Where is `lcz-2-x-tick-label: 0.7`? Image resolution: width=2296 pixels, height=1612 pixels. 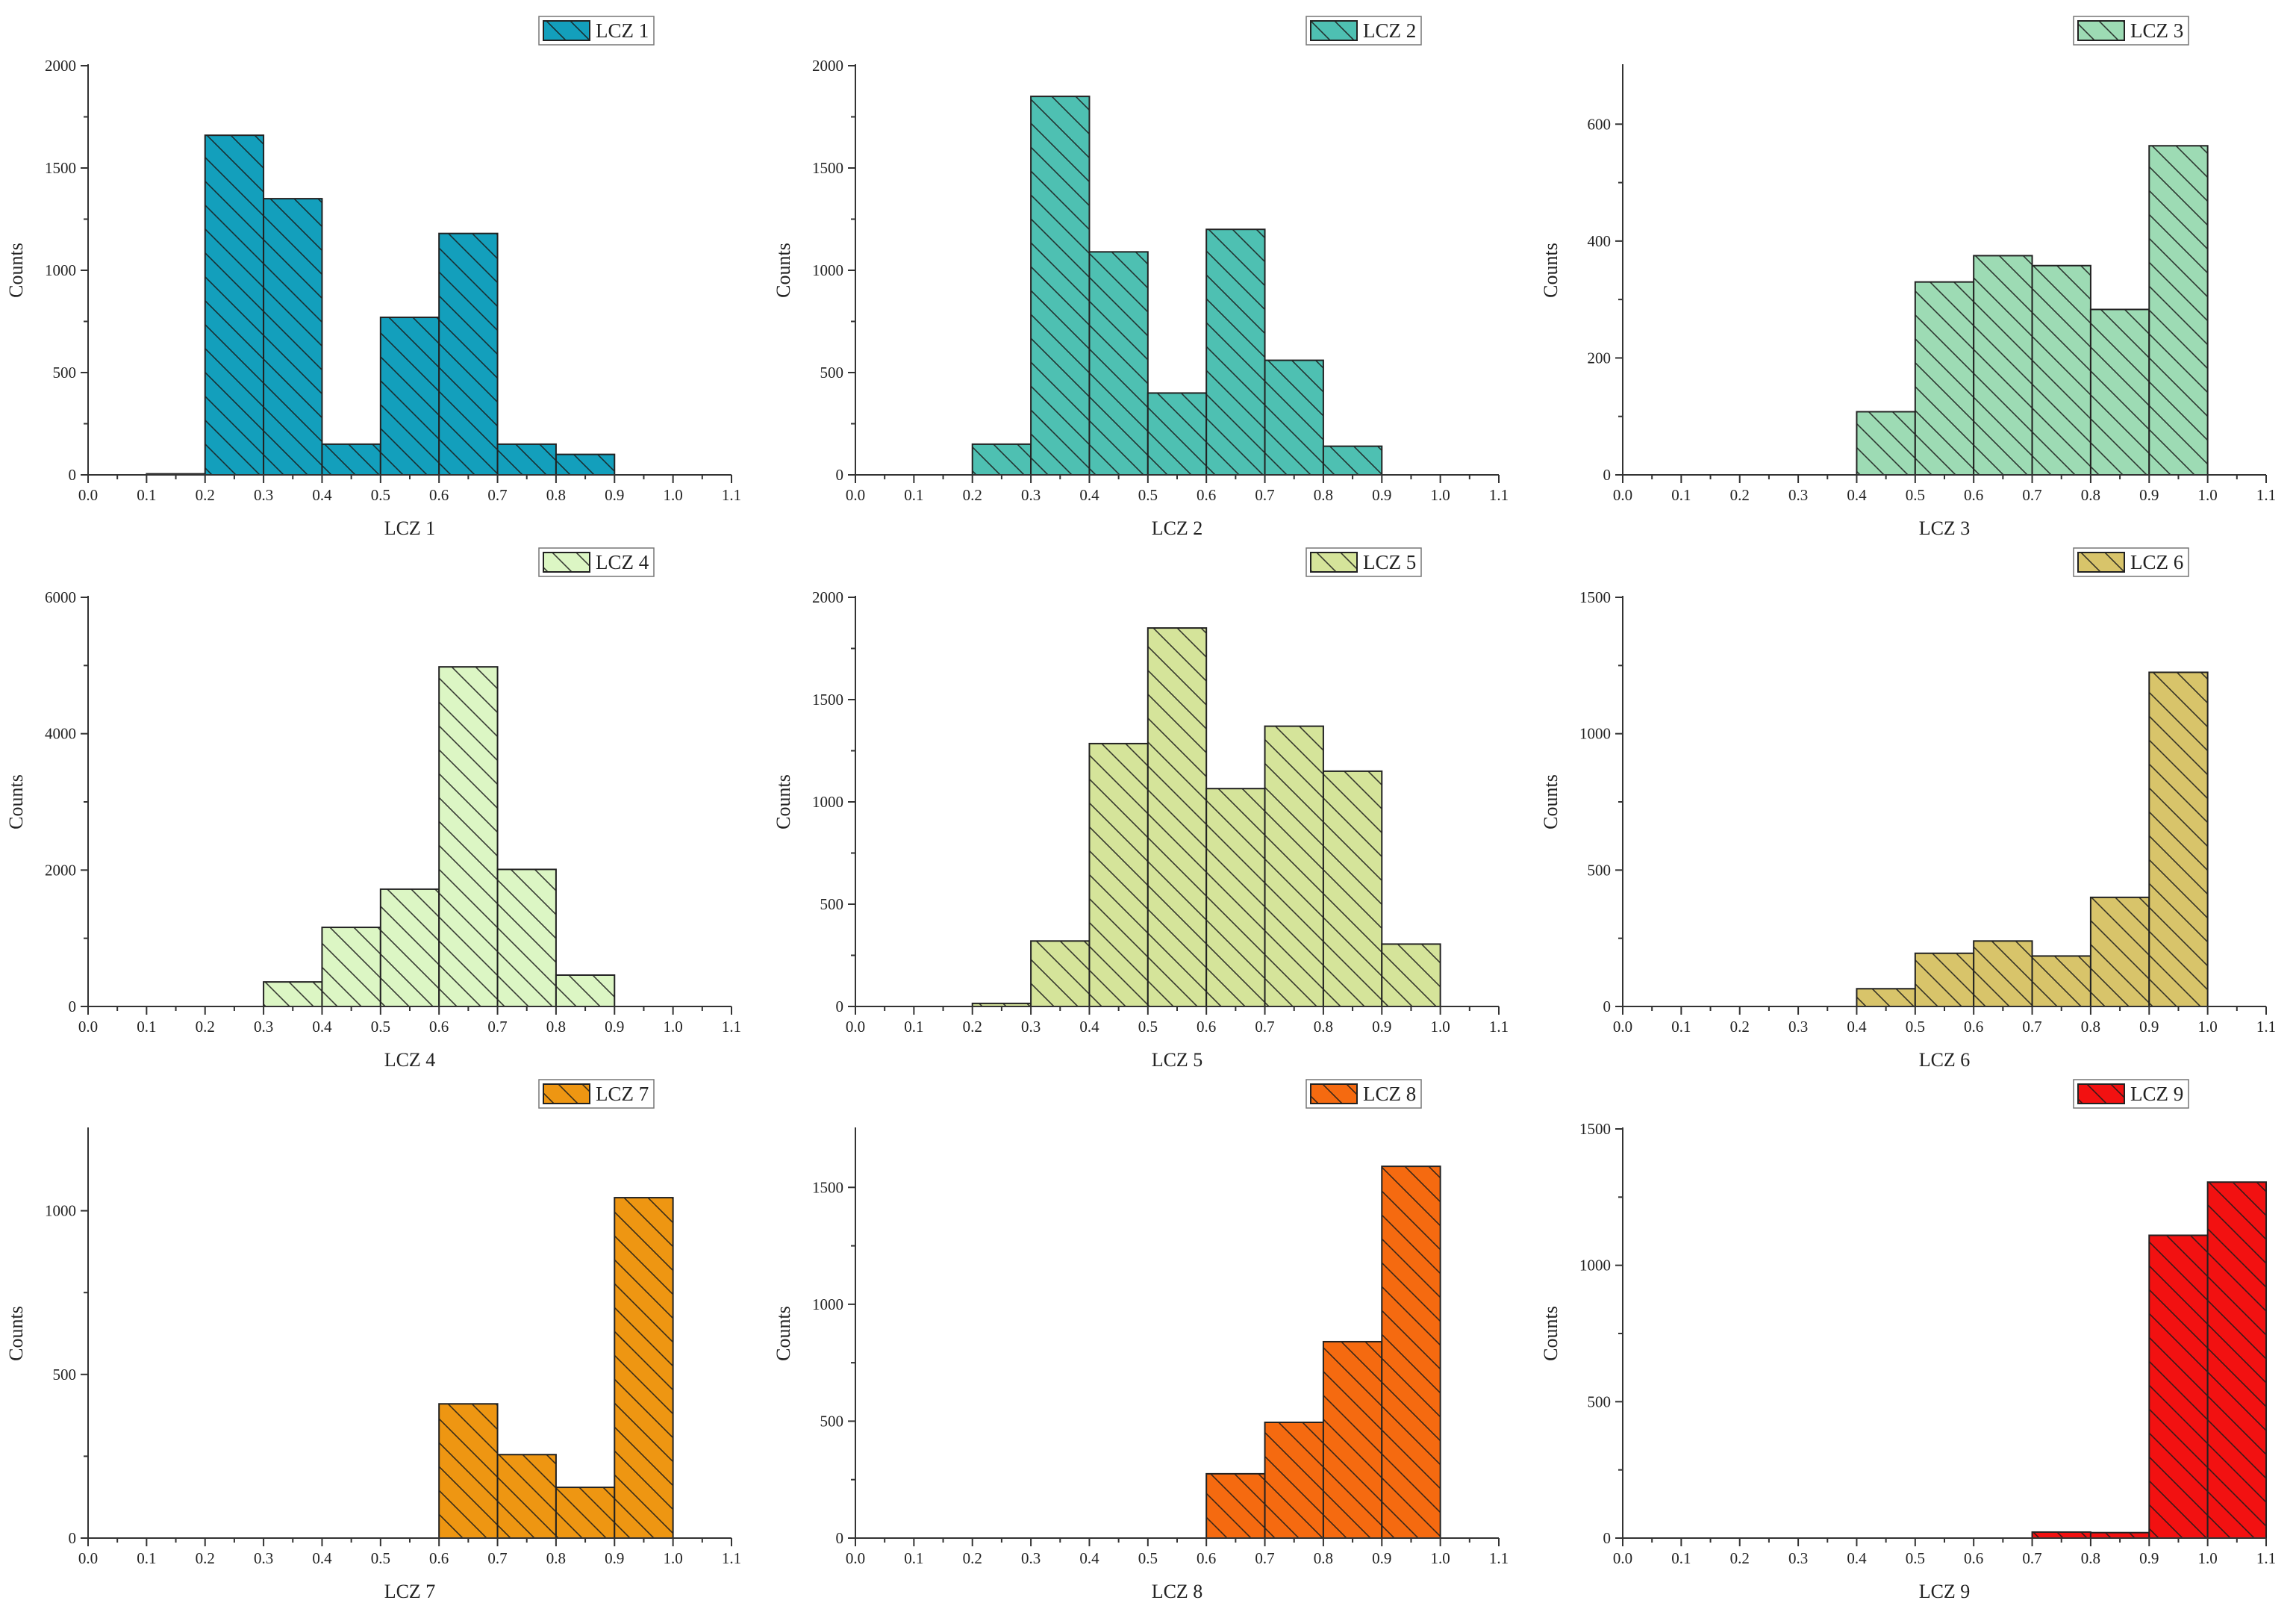
lcz-2-x-tick-label: 0.7 is located at coordinates (1264, 495).